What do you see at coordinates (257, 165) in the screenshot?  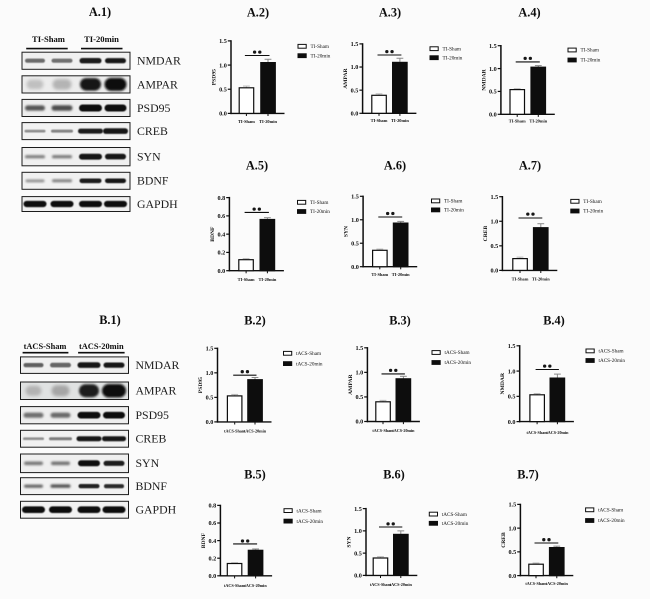 I see `svg-text: A.5)` at bounding box center [257, 165].